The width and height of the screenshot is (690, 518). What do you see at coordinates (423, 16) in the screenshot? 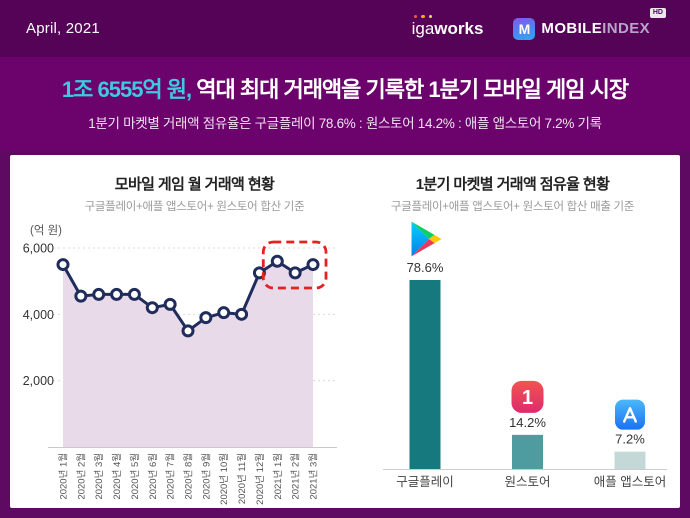
I see `igaworks-dots-icon` at bounding box center [423, 16].